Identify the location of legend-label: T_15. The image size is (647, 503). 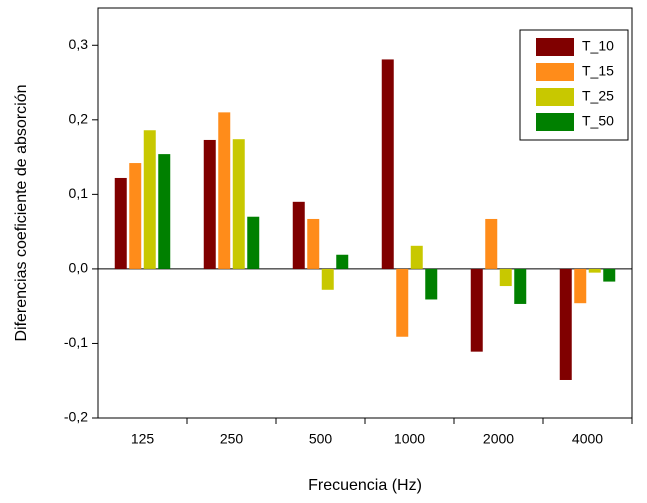
(598, 71).